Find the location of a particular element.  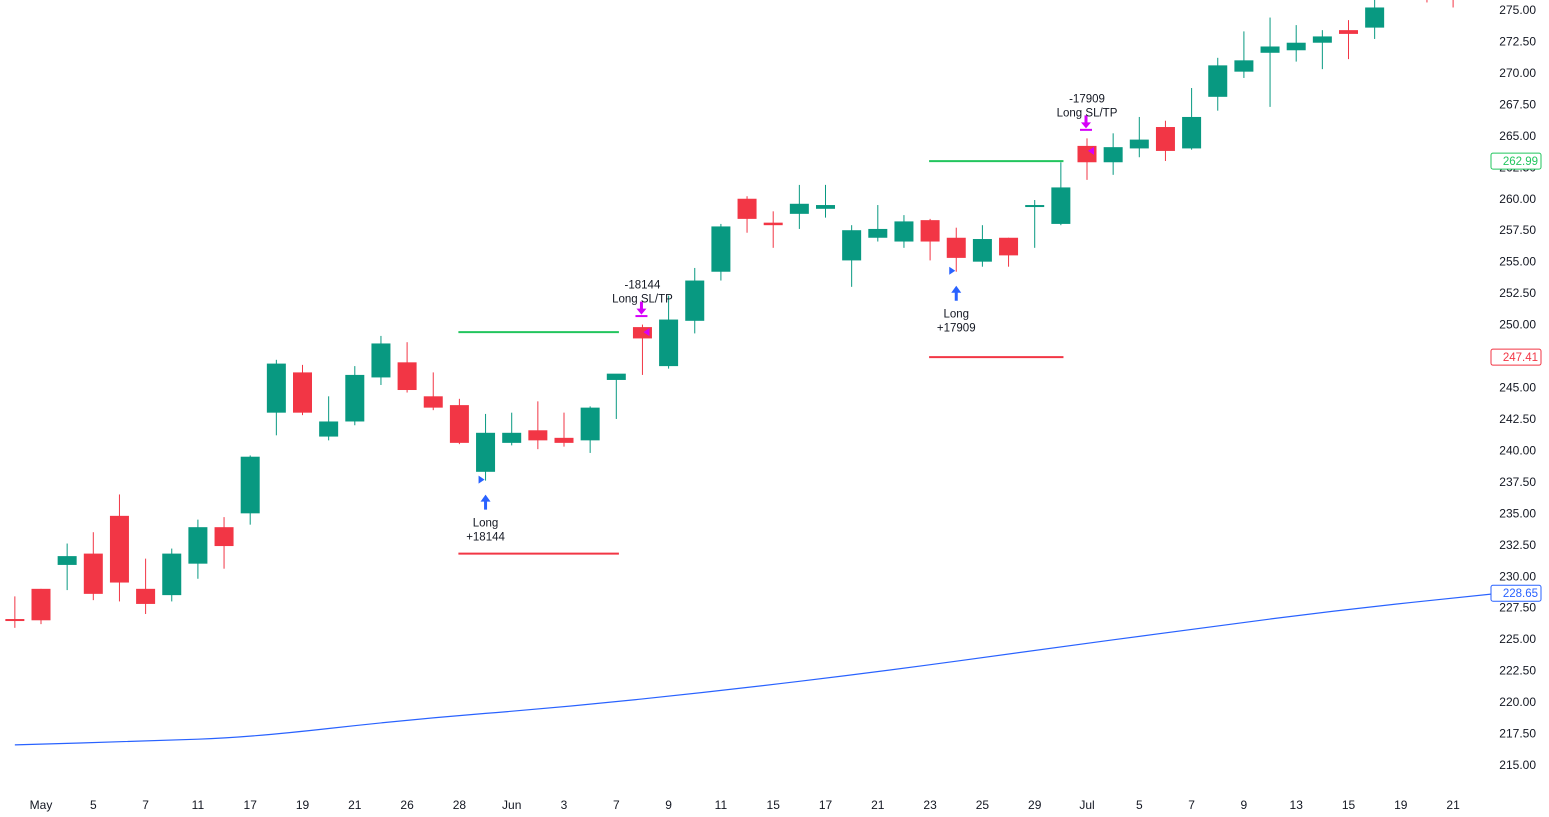

x-tick-label: 15 is located at coordinates (1349, 805).